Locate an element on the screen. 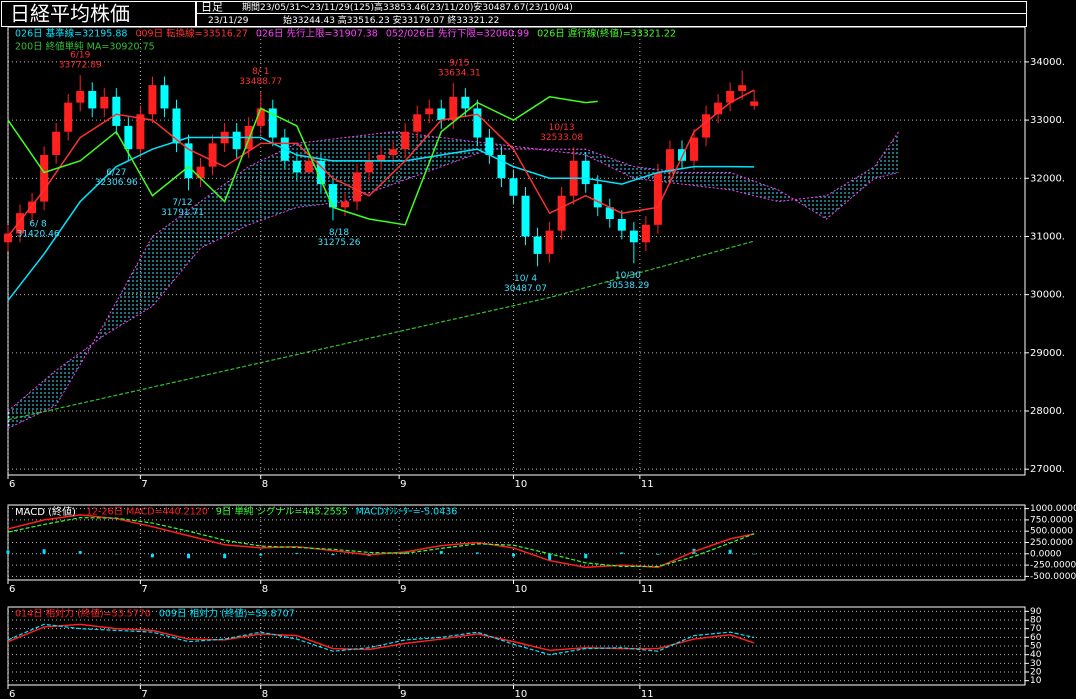 The height and width of the screenshot is (699, 1076). y-tick-label: 27000. is located at coordinates (1047, 469).